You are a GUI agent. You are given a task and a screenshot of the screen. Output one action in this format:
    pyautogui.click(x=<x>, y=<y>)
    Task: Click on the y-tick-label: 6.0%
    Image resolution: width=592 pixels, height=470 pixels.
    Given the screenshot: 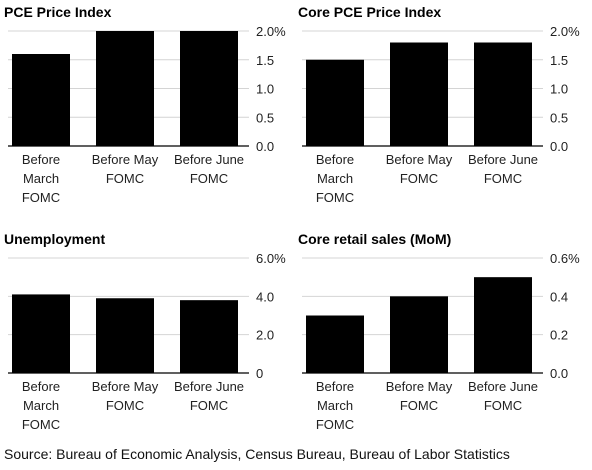 What is the action you would take?
    pyautogui.click(x=271, y=258)
    